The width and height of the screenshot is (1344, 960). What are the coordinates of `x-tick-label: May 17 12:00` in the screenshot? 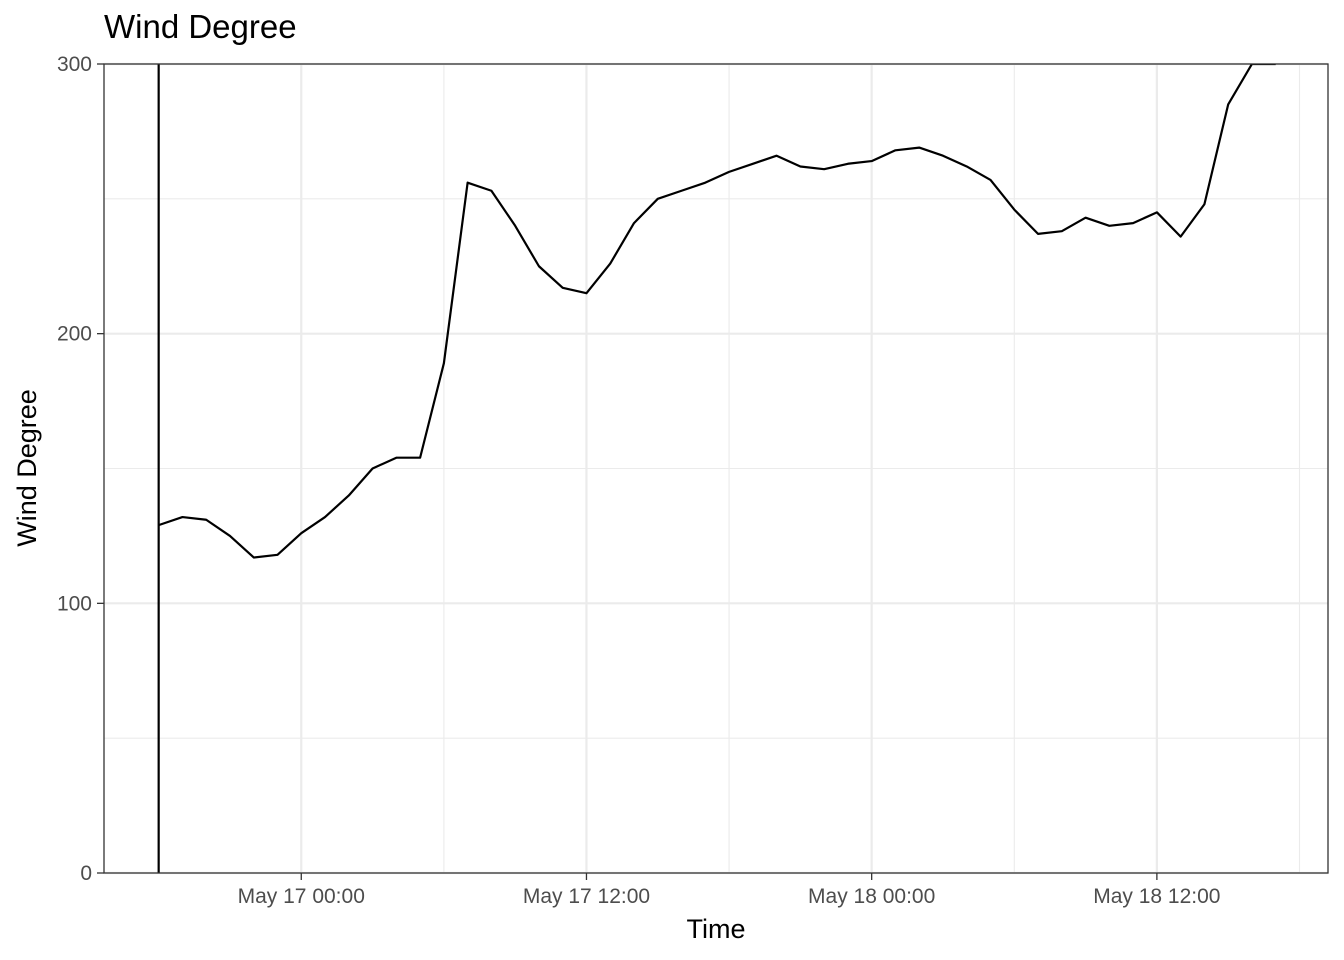 It's located at (586, 896).